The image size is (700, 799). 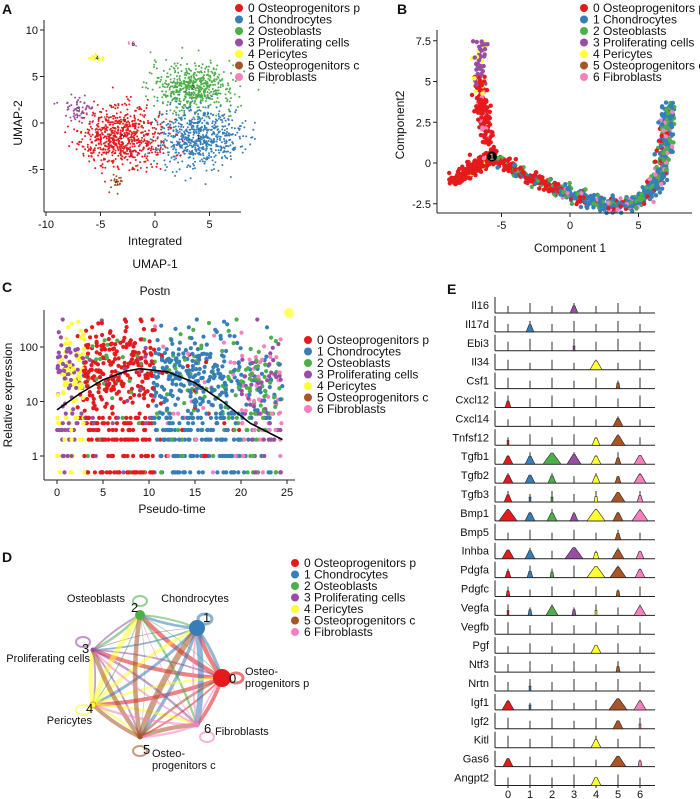 What do you see at coordinates (7, 557) in the screenshot?
I see `panel-letter-d: D` at bounding box center [7, 557].